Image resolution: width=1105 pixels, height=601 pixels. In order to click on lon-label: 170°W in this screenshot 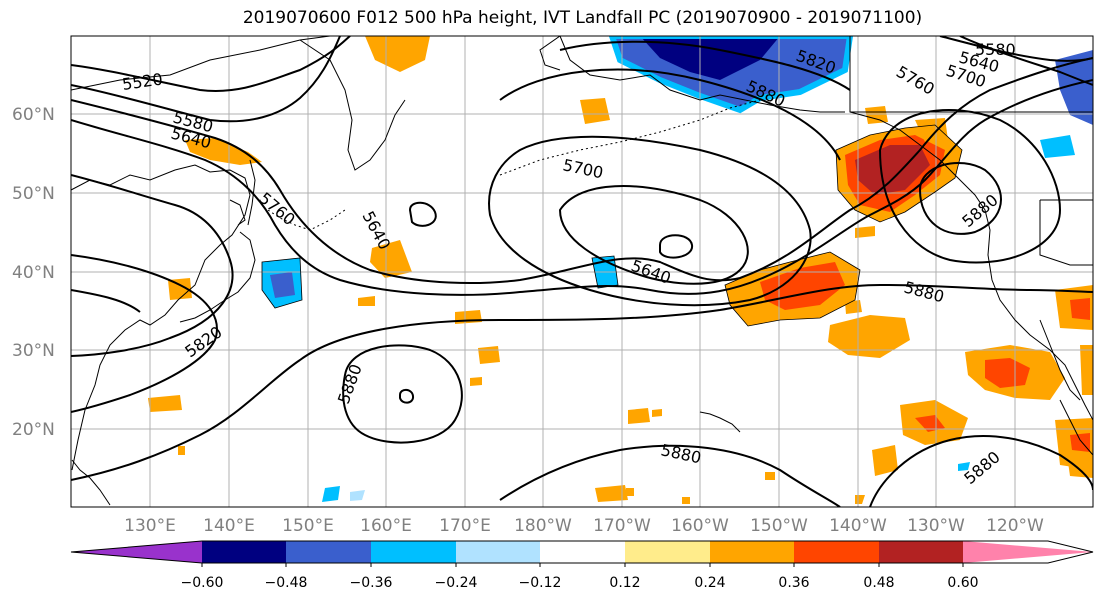, I will do `click(622, 526)`.